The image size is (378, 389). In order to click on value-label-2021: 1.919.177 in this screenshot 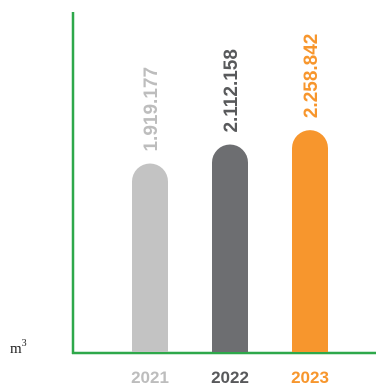, I will do `click(151, 109)`.